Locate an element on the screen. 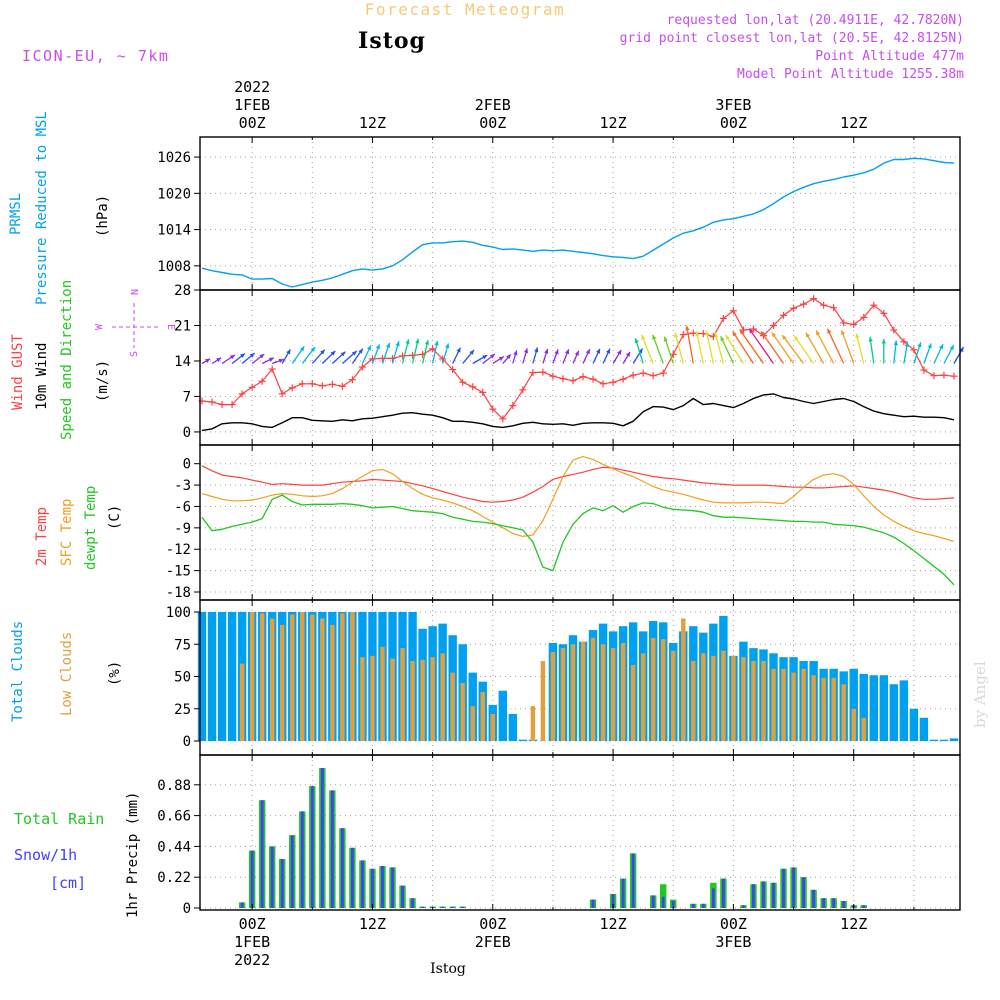 Image resolution: width=1000 pixels, height=1000 pixels. temp-ytick-label: -15 is located at coordinates (178, 572).